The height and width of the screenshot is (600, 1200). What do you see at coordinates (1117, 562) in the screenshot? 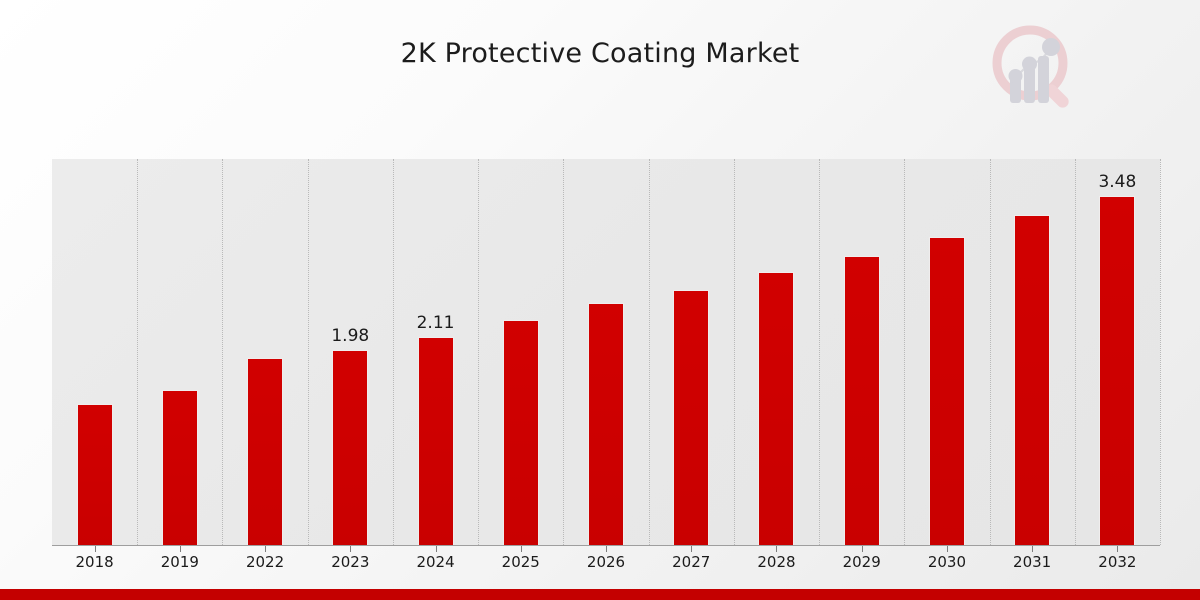
I see `x-tick-label-2032: 2032` at bounding box center [1117, 562].